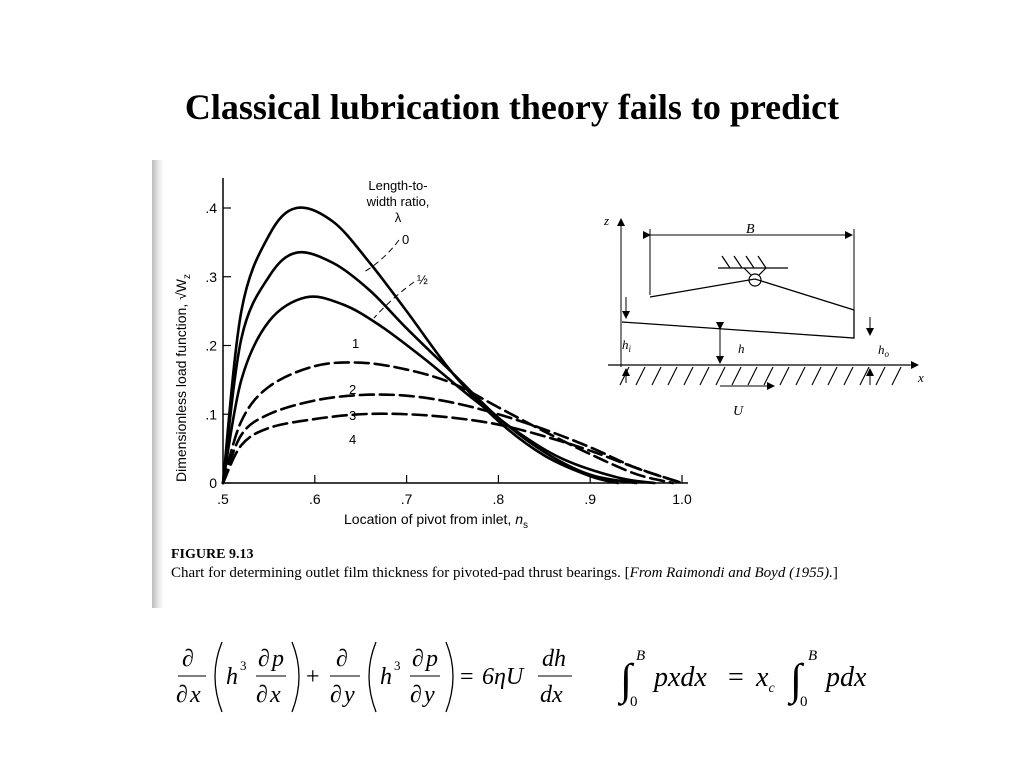 Image resolution: width=1024 pixels, height=768 pixels. What do you see at coordinates (428, 695) in the screenshot?
I see `eq1-dy-y-2: y` at bounding box center [428, 695].